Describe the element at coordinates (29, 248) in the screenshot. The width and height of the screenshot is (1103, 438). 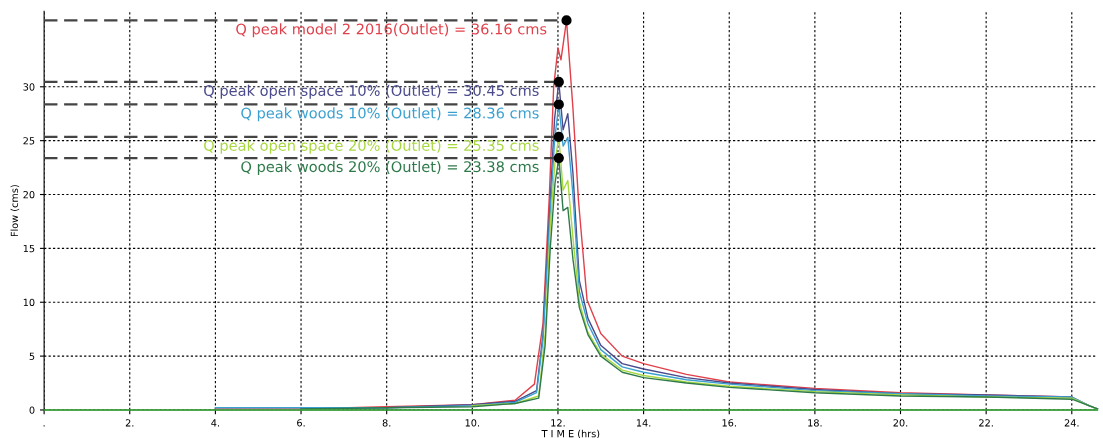
I see `y-tick-label: 15` at that location.